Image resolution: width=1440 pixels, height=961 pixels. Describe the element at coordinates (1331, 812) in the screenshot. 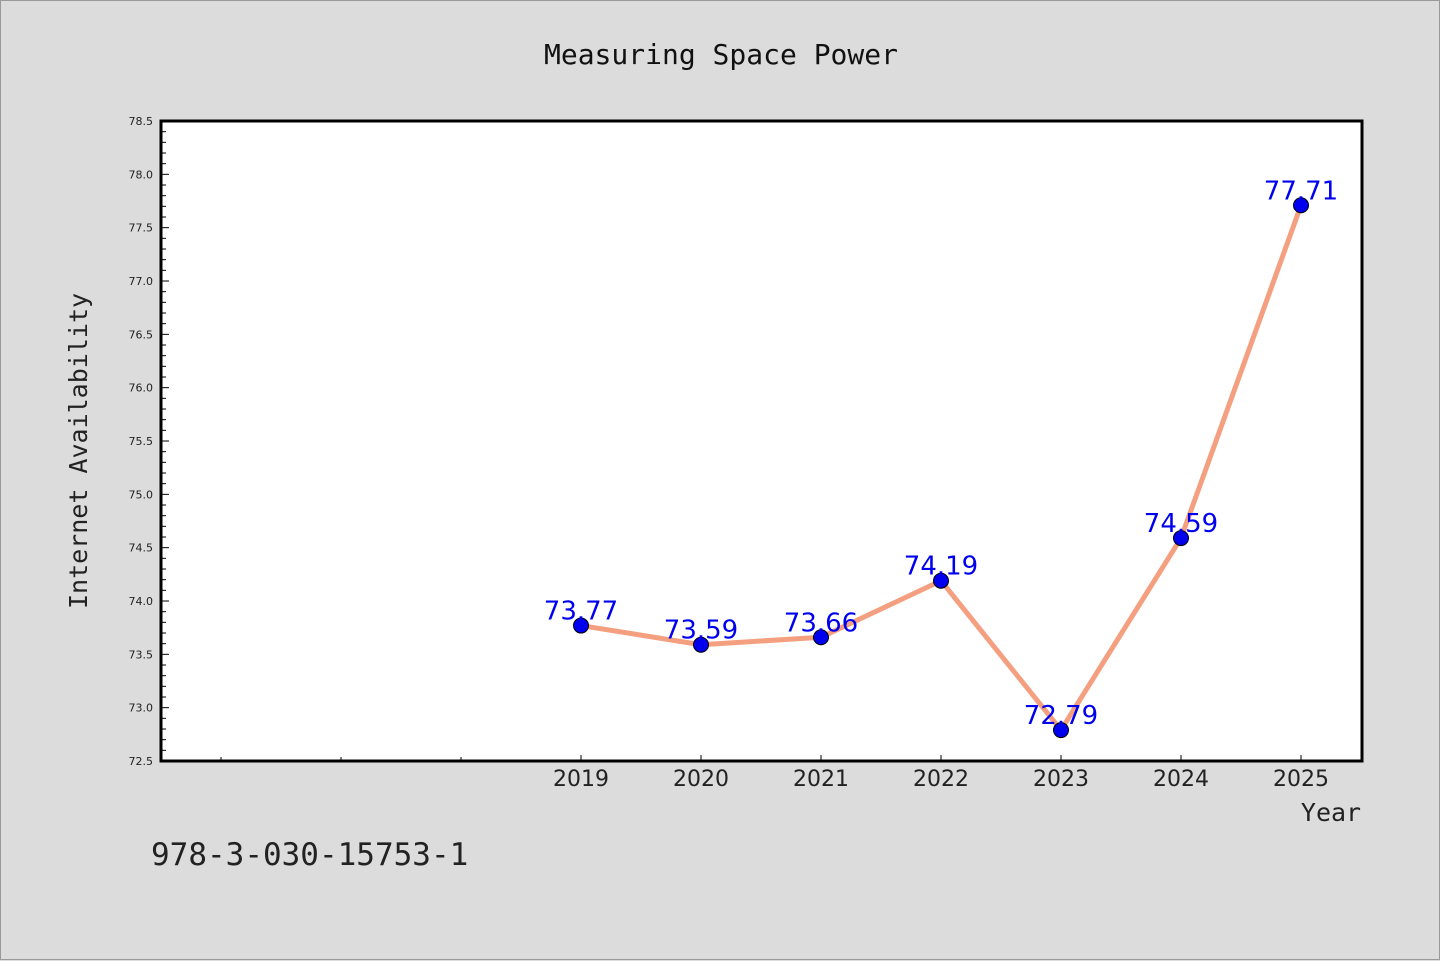

I see `x-axis-label: Year` at that location.